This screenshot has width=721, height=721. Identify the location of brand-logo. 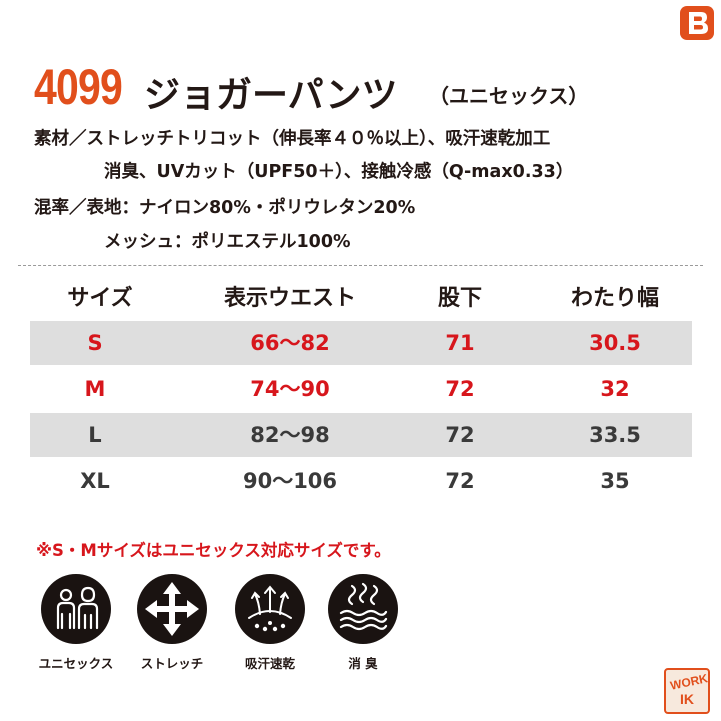
(697, 23).